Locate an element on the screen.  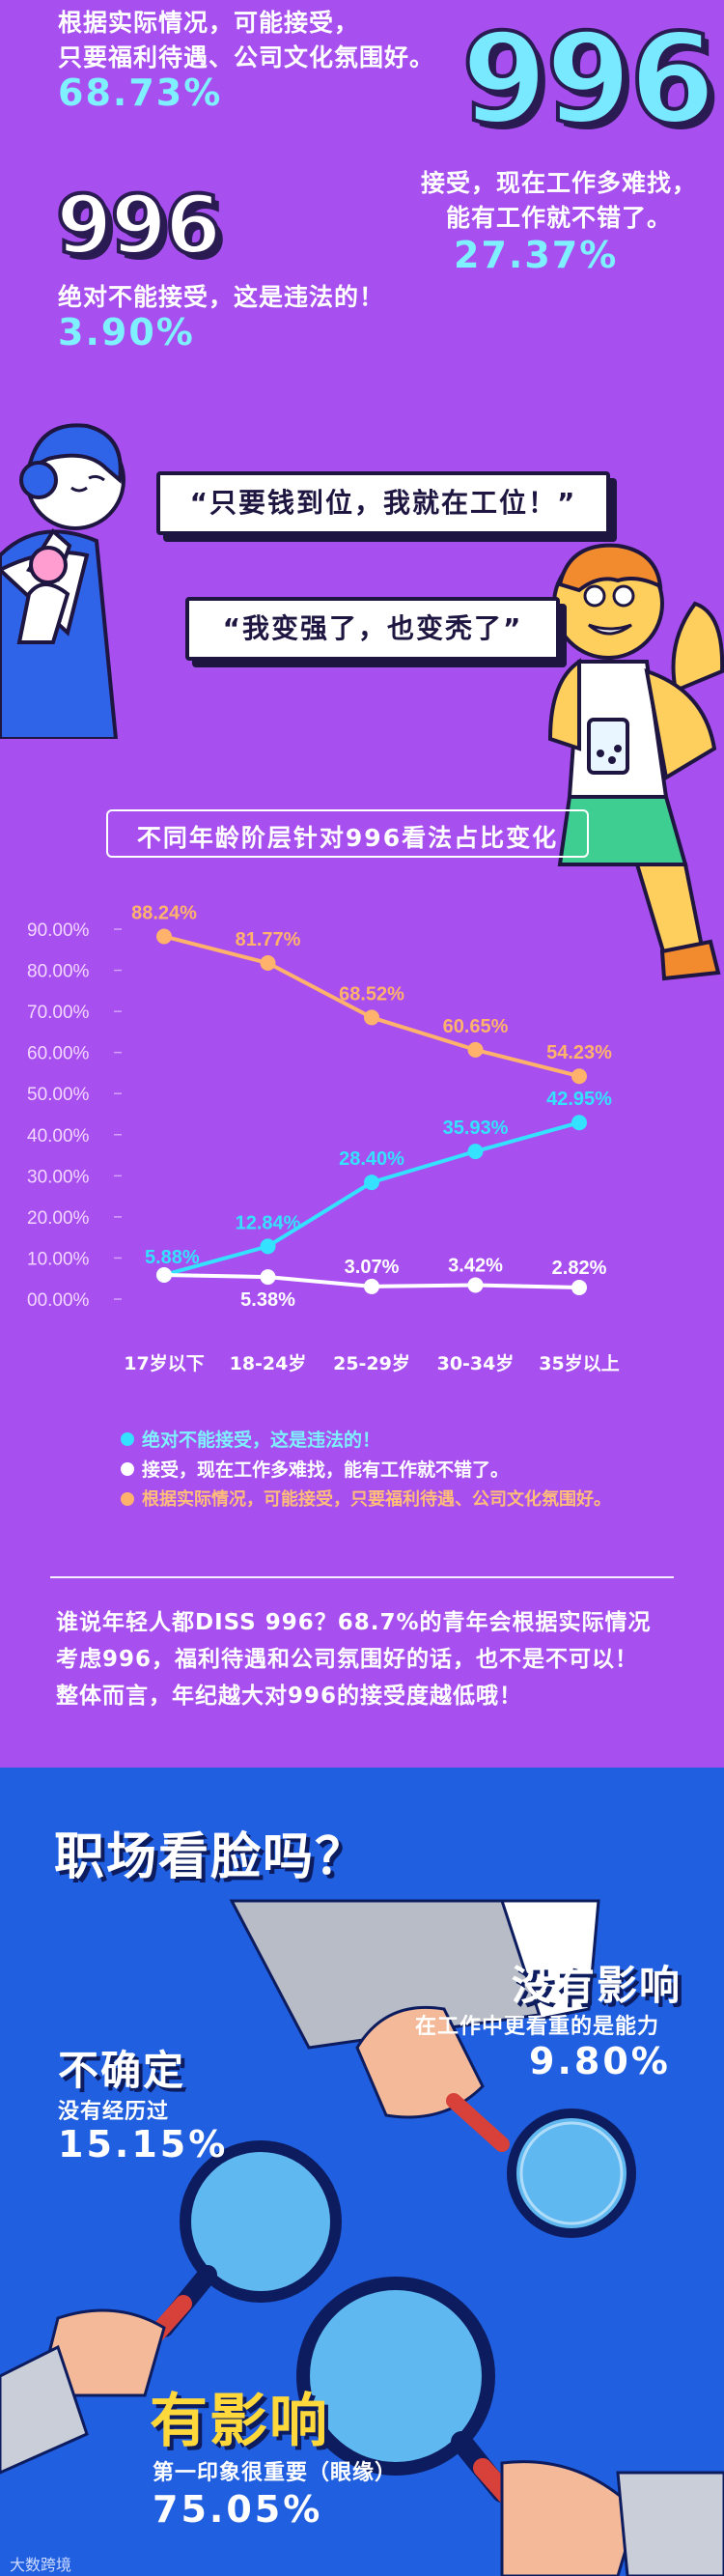
big-996-white: 996 is located at coordinates (139, 225).